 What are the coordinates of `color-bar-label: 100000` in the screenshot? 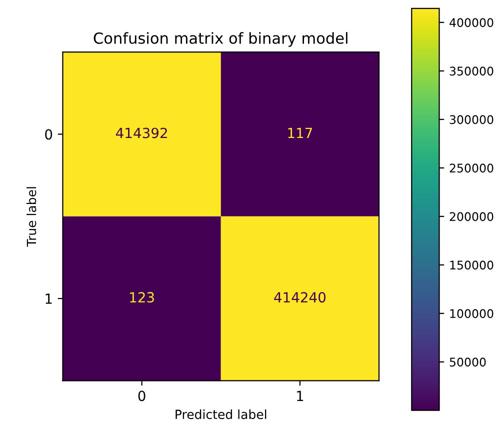 It's located at (472, 313).